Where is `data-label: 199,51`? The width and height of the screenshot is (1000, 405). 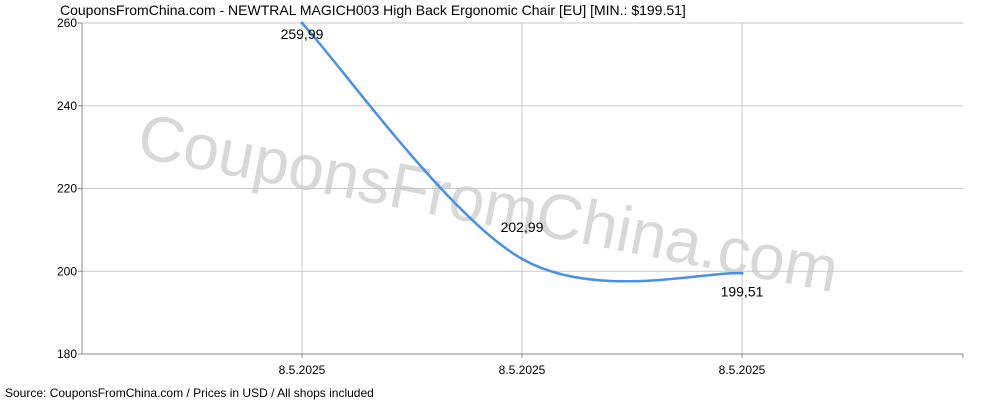 data-label: 199,51 is located at coordinates (742, 291).